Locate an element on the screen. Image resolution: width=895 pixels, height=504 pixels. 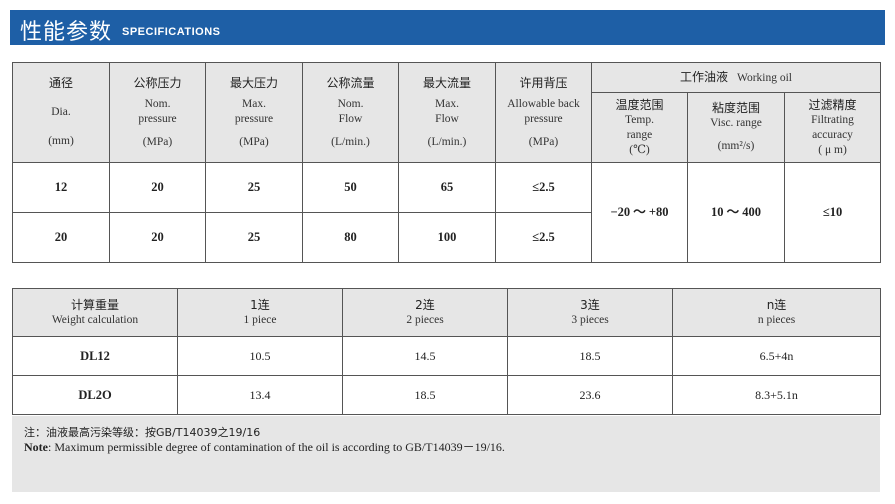
col-header-visc-range: 粘度范围 Visc. range (mm²/s) is located at coordinates (736, 127).